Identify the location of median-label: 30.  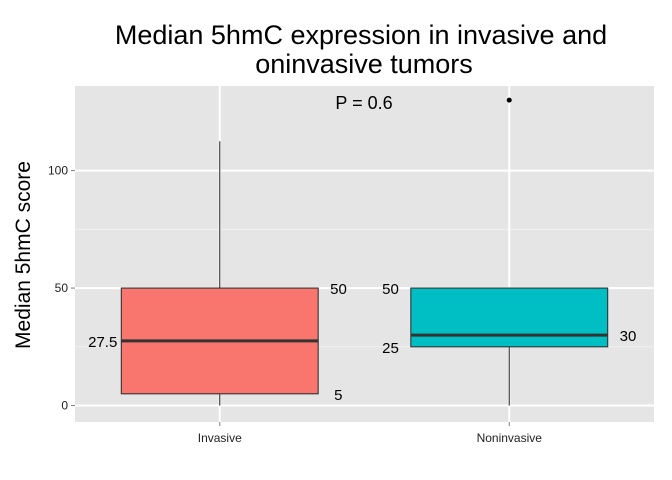
(628, 336).